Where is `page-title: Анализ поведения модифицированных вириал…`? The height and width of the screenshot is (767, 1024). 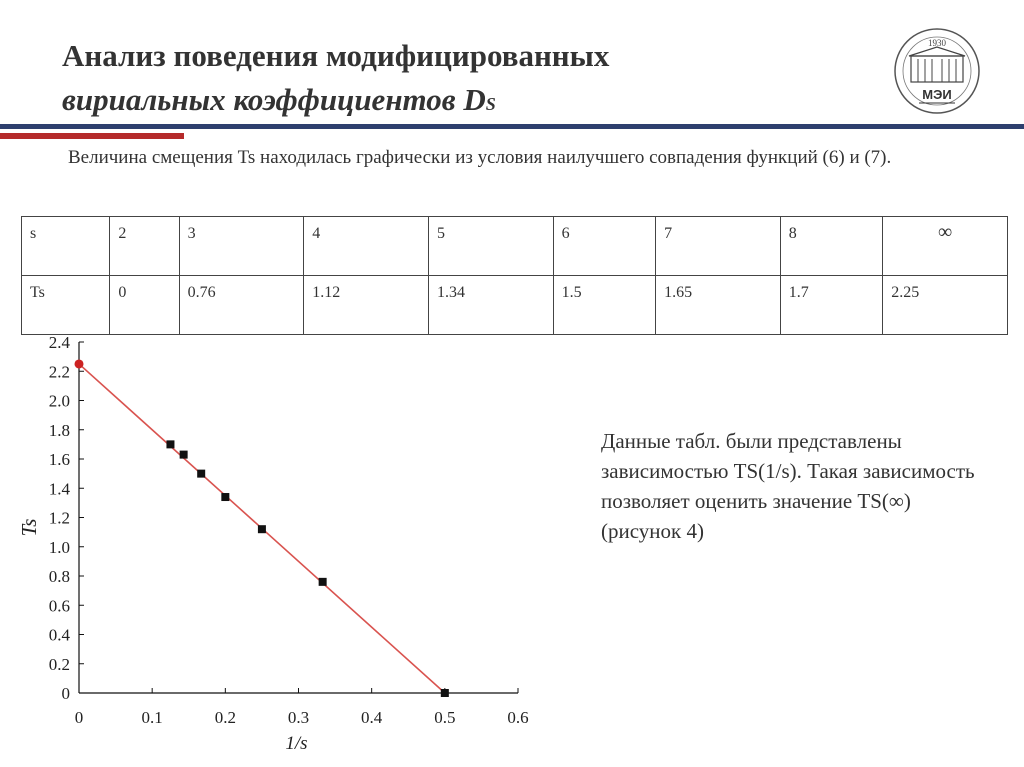 page-title: Анализ поведения модифицированных вириал… is located at coordinates (335, 80).